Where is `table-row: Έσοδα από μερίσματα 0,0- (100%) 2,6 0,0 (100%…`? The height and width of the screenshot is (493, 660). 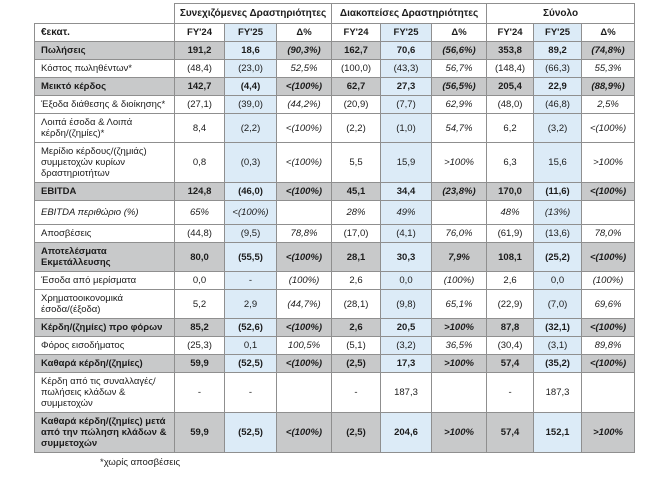
table-row: Έσοδα από μερίσματα 0,0- (100%) 2,6 0,0 (100%… is located at coordinates (335, 280).